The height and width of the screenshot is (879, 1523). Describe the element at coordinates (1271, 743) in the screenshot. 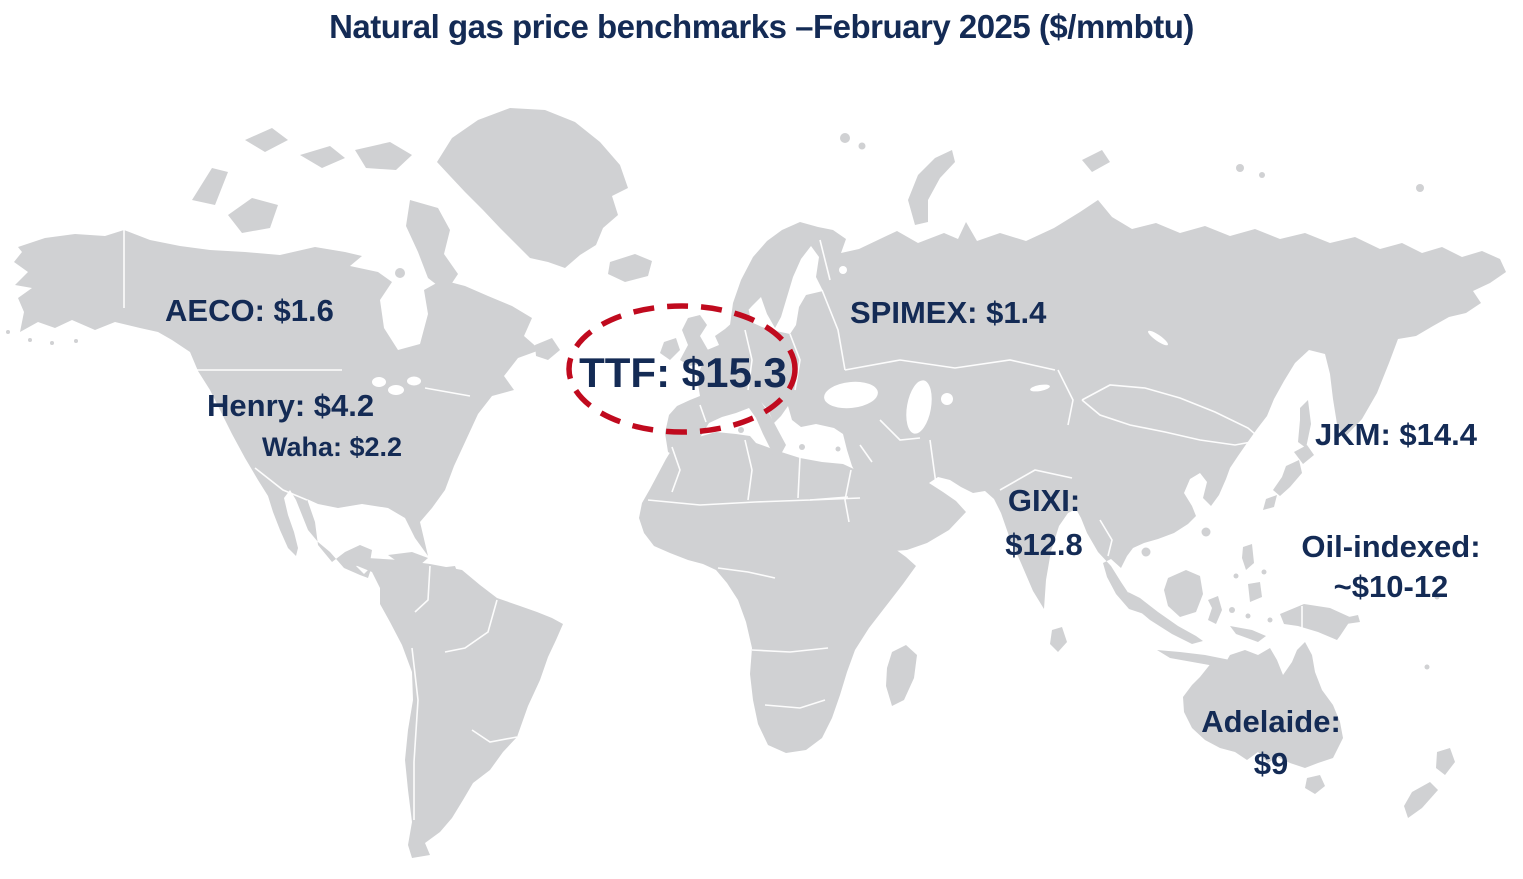

I see `benchmark-label-adelaide: Adelaide: $9` at that location.